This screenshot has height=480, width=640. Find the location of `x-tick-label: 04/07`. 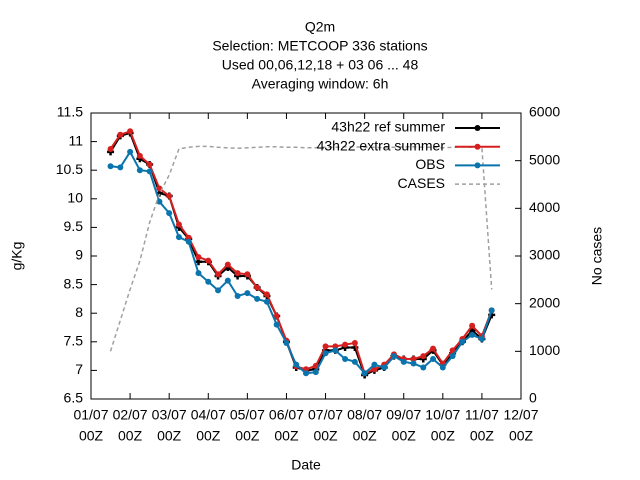

x-tick-label: 04/07 is located at coordinates (208, 415).